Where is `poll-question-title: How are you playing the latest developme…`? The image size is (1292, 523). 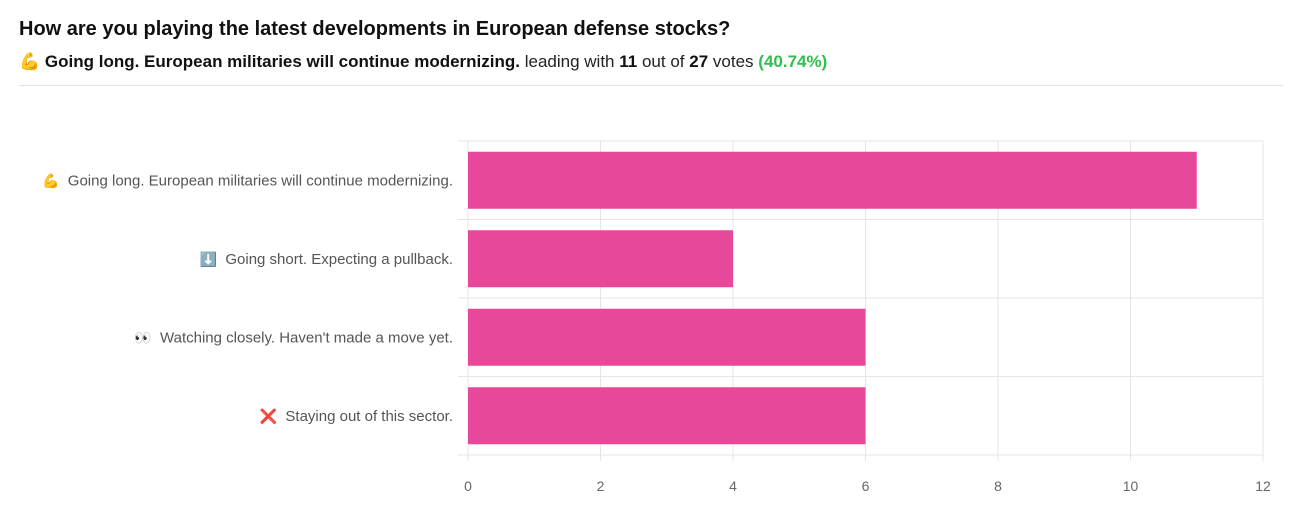 poll-question-title: How are you playing the latest developme… is located at coordinates (375, 29).